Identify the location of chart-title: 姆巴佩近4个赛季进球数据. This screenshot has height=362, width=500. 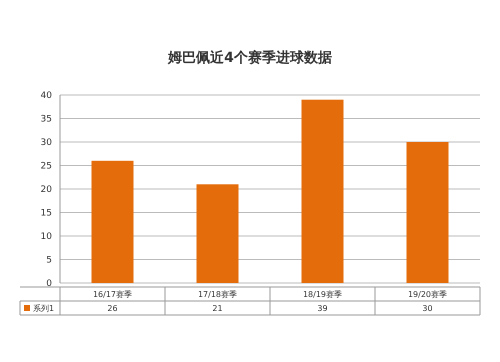
(249, 57).